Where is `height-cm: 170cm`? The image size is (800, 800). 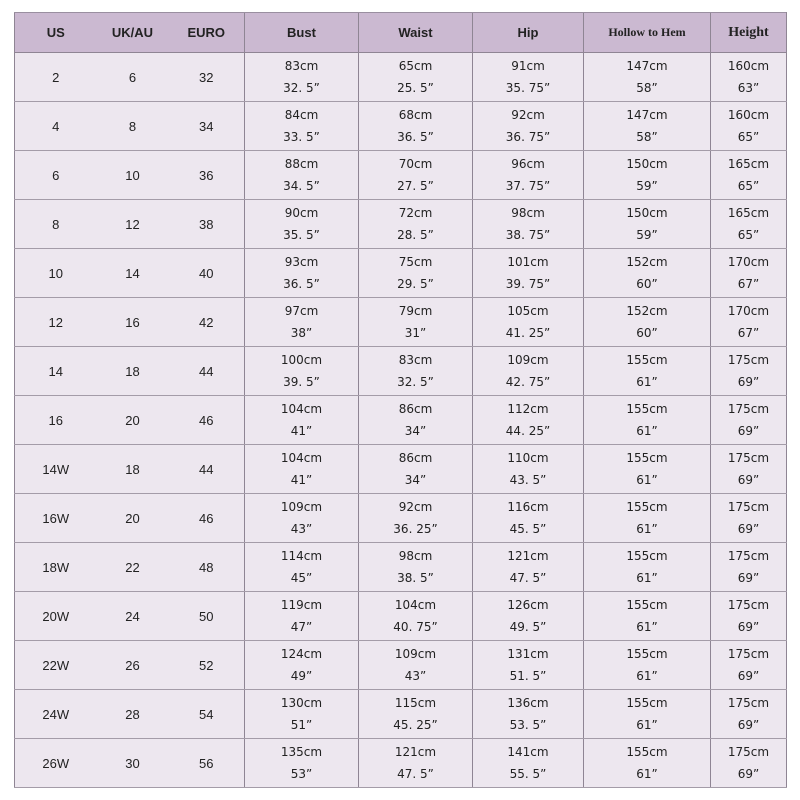
height-cm: 170cm is located at coordinates (748, 262).